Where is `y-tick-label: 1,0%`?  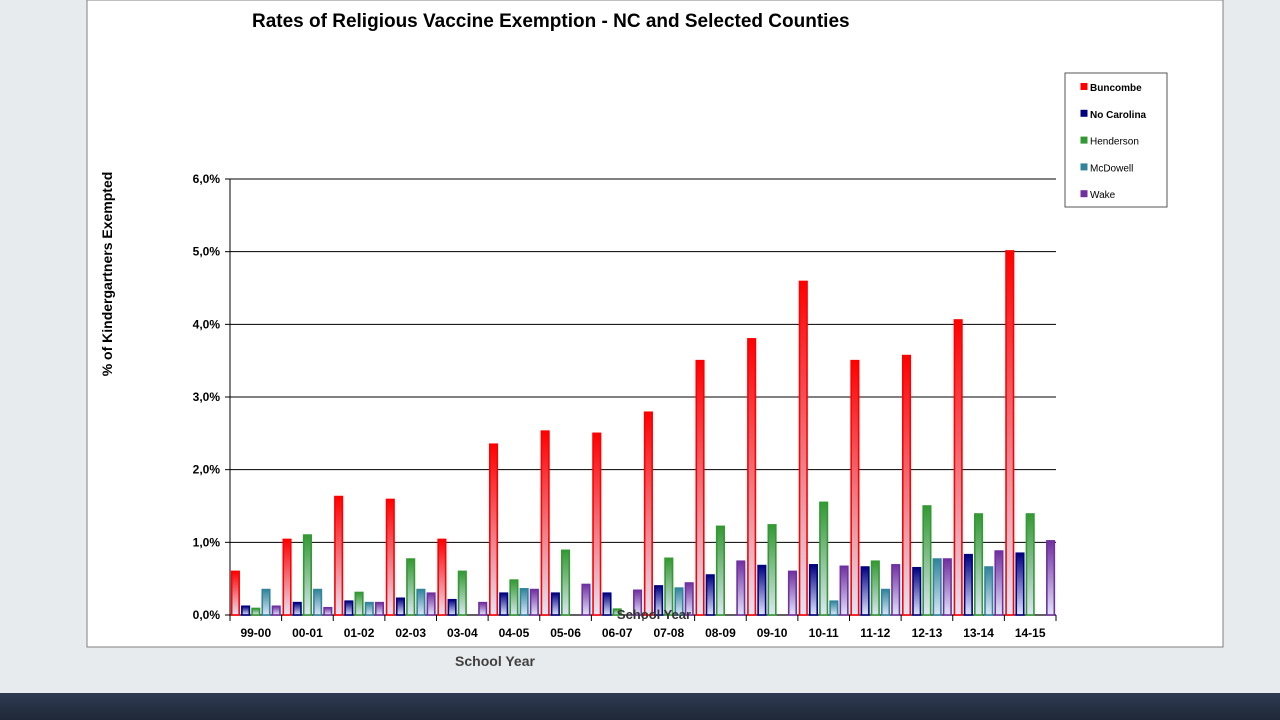
y-tick-label: 1,0% is located at coordinates (207, 542).